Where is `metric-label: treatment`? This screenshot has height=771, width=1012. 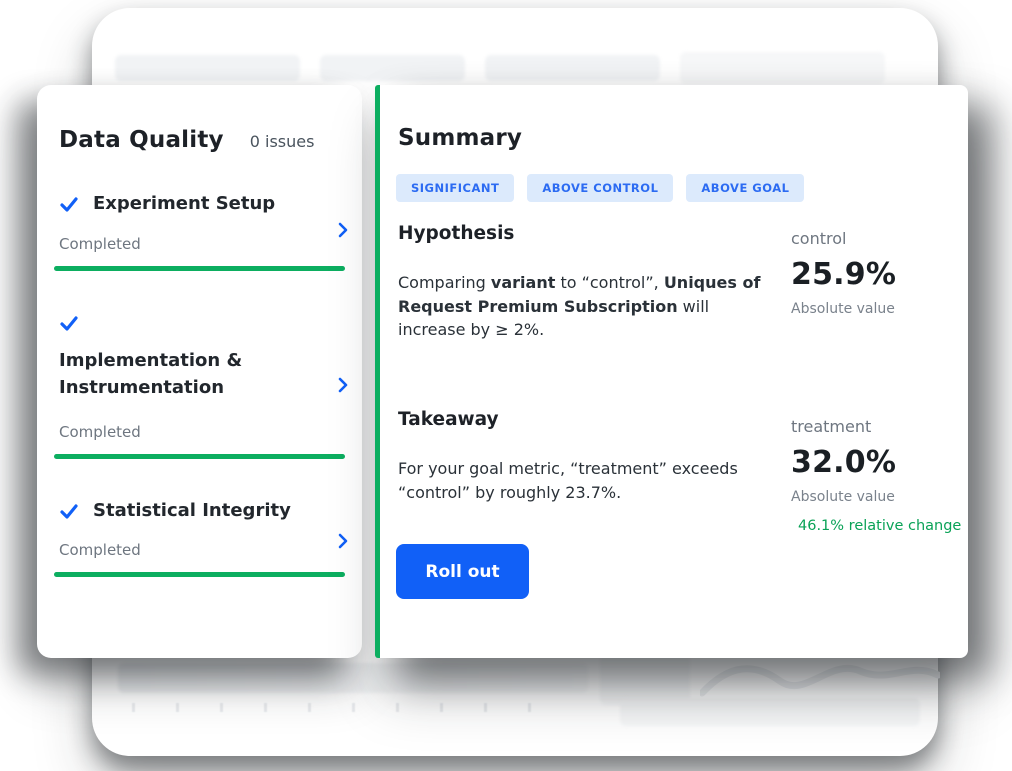 metric-label: treatment is located at coordinates (831, 426).